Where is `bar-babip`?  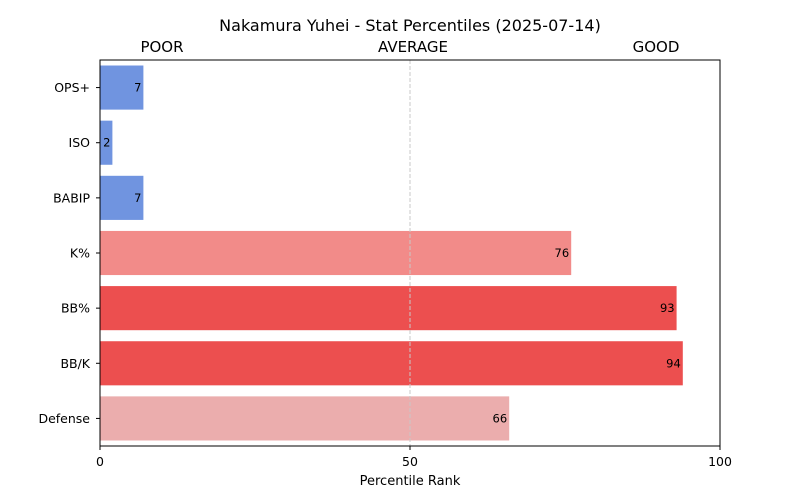 bar-babip is located at coordinates (122, 197).